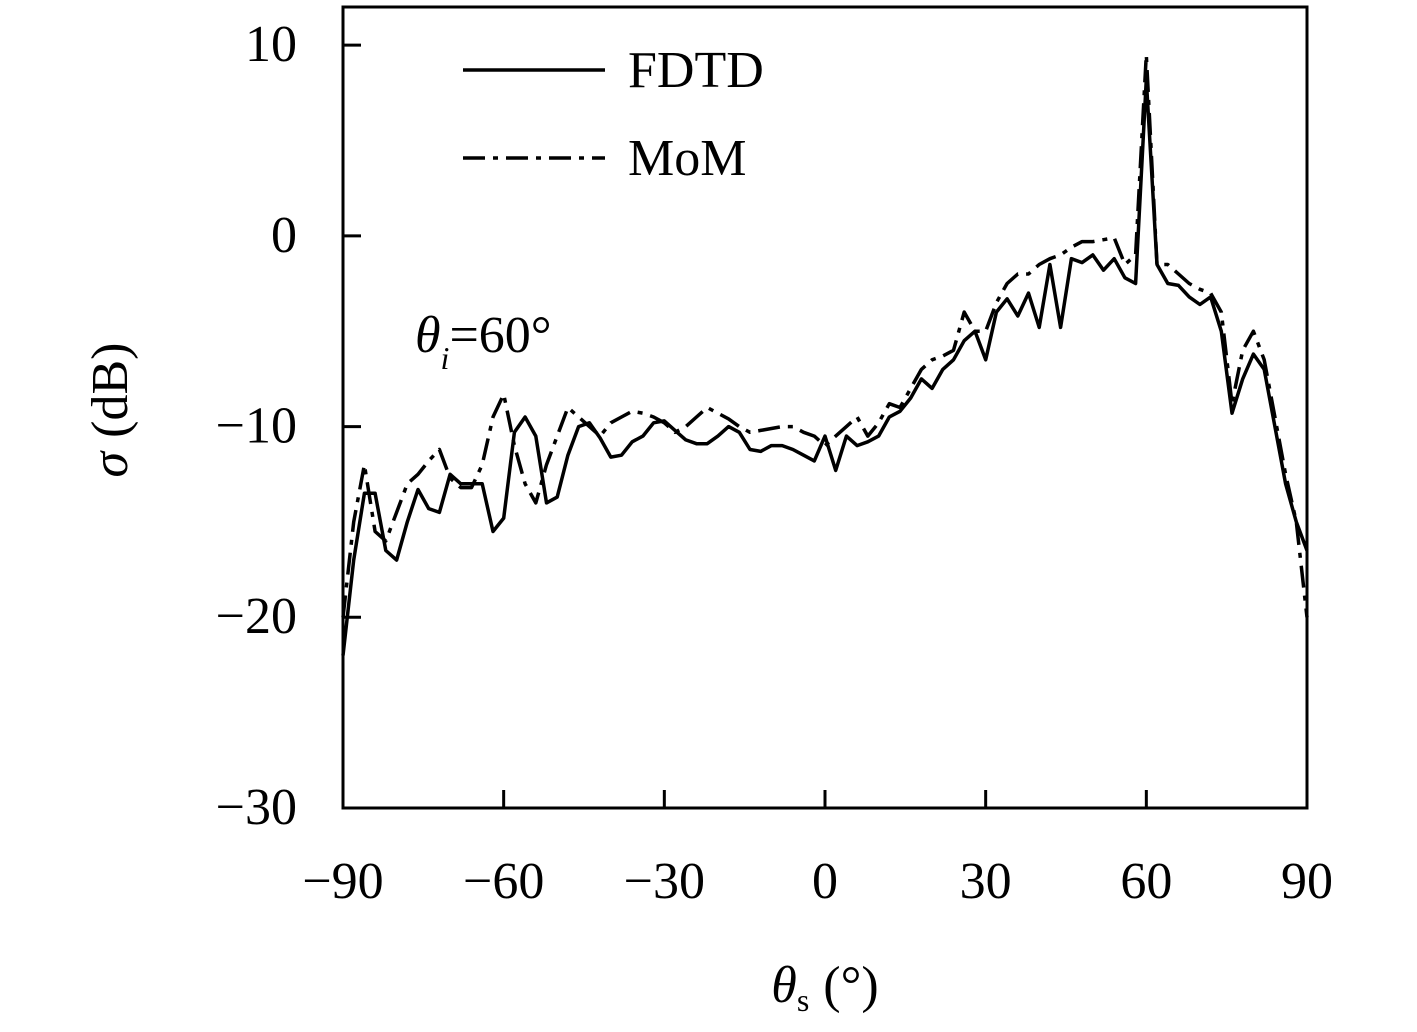  What do you see at coordinates (1307, 881) in the screenshot?
I see `x-tick-label: 90` at bounding box center [1307, 881].